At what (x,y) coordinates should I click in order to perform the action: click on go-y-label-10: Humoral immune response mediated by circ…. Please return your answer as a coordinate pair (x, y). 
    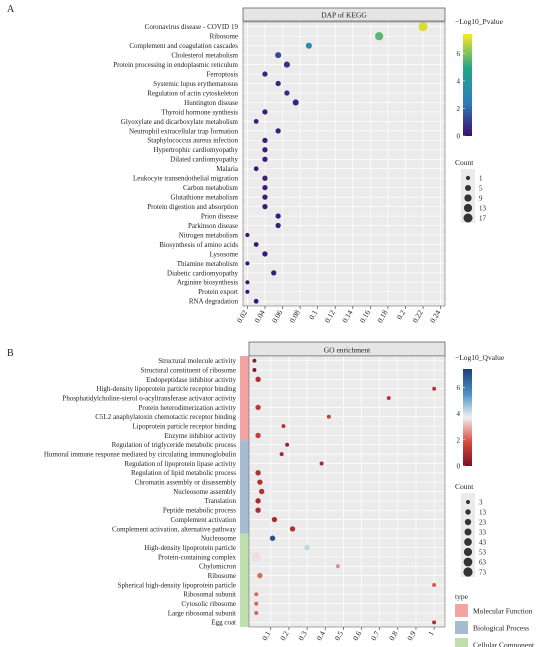
    Looking at the image, I should click on (140, 455).